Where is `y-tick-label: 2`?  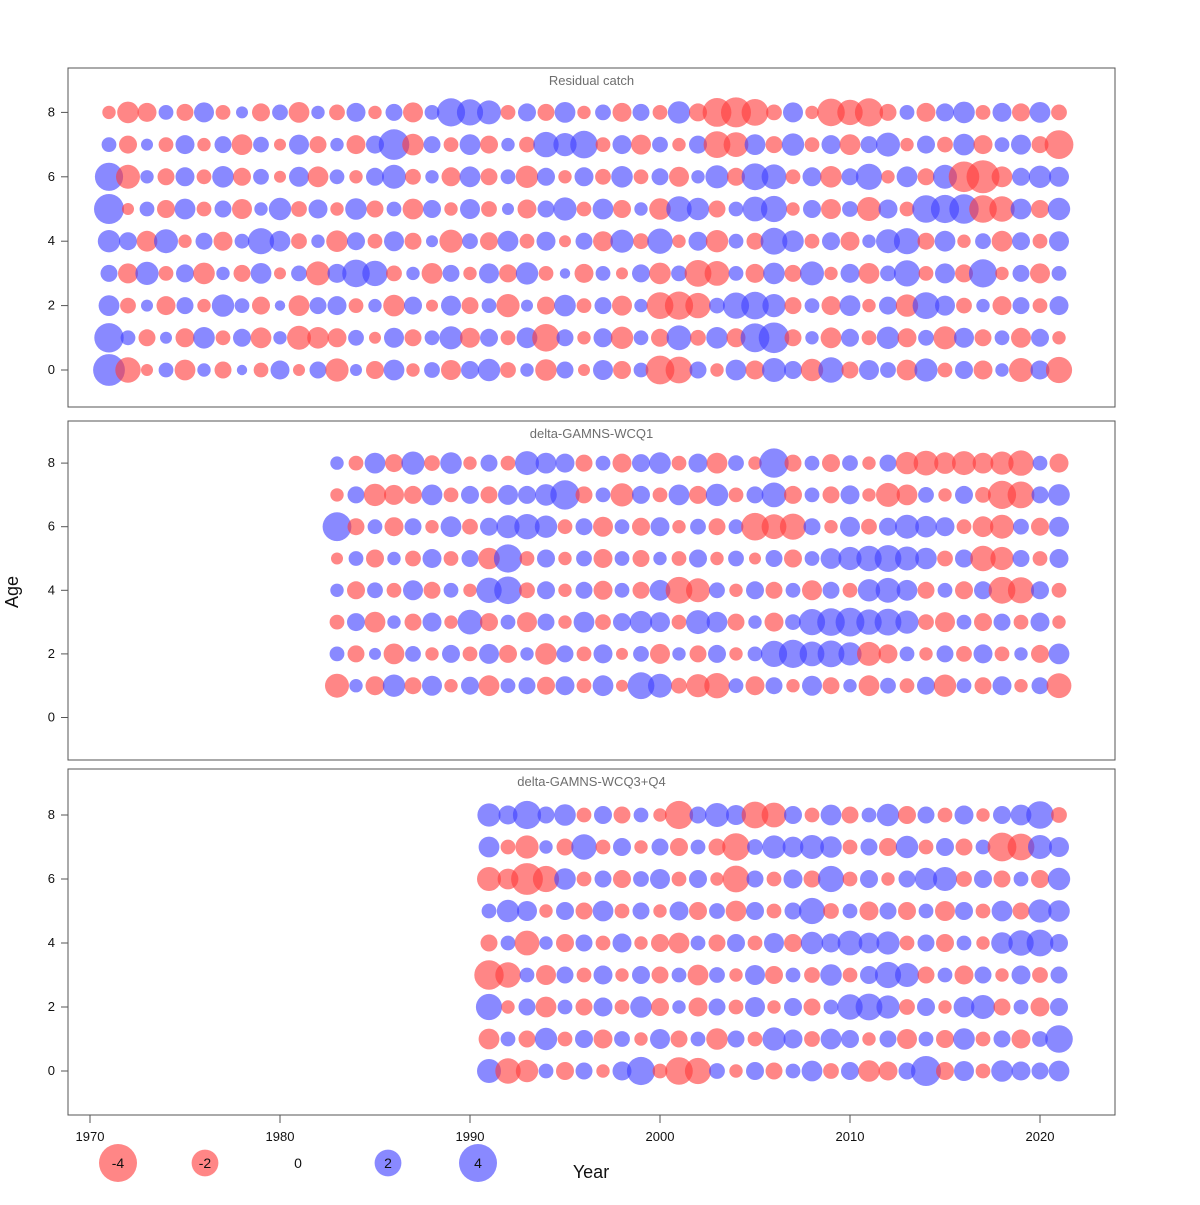
y-tick-label: 2 is located at coordinates (51, 1006).